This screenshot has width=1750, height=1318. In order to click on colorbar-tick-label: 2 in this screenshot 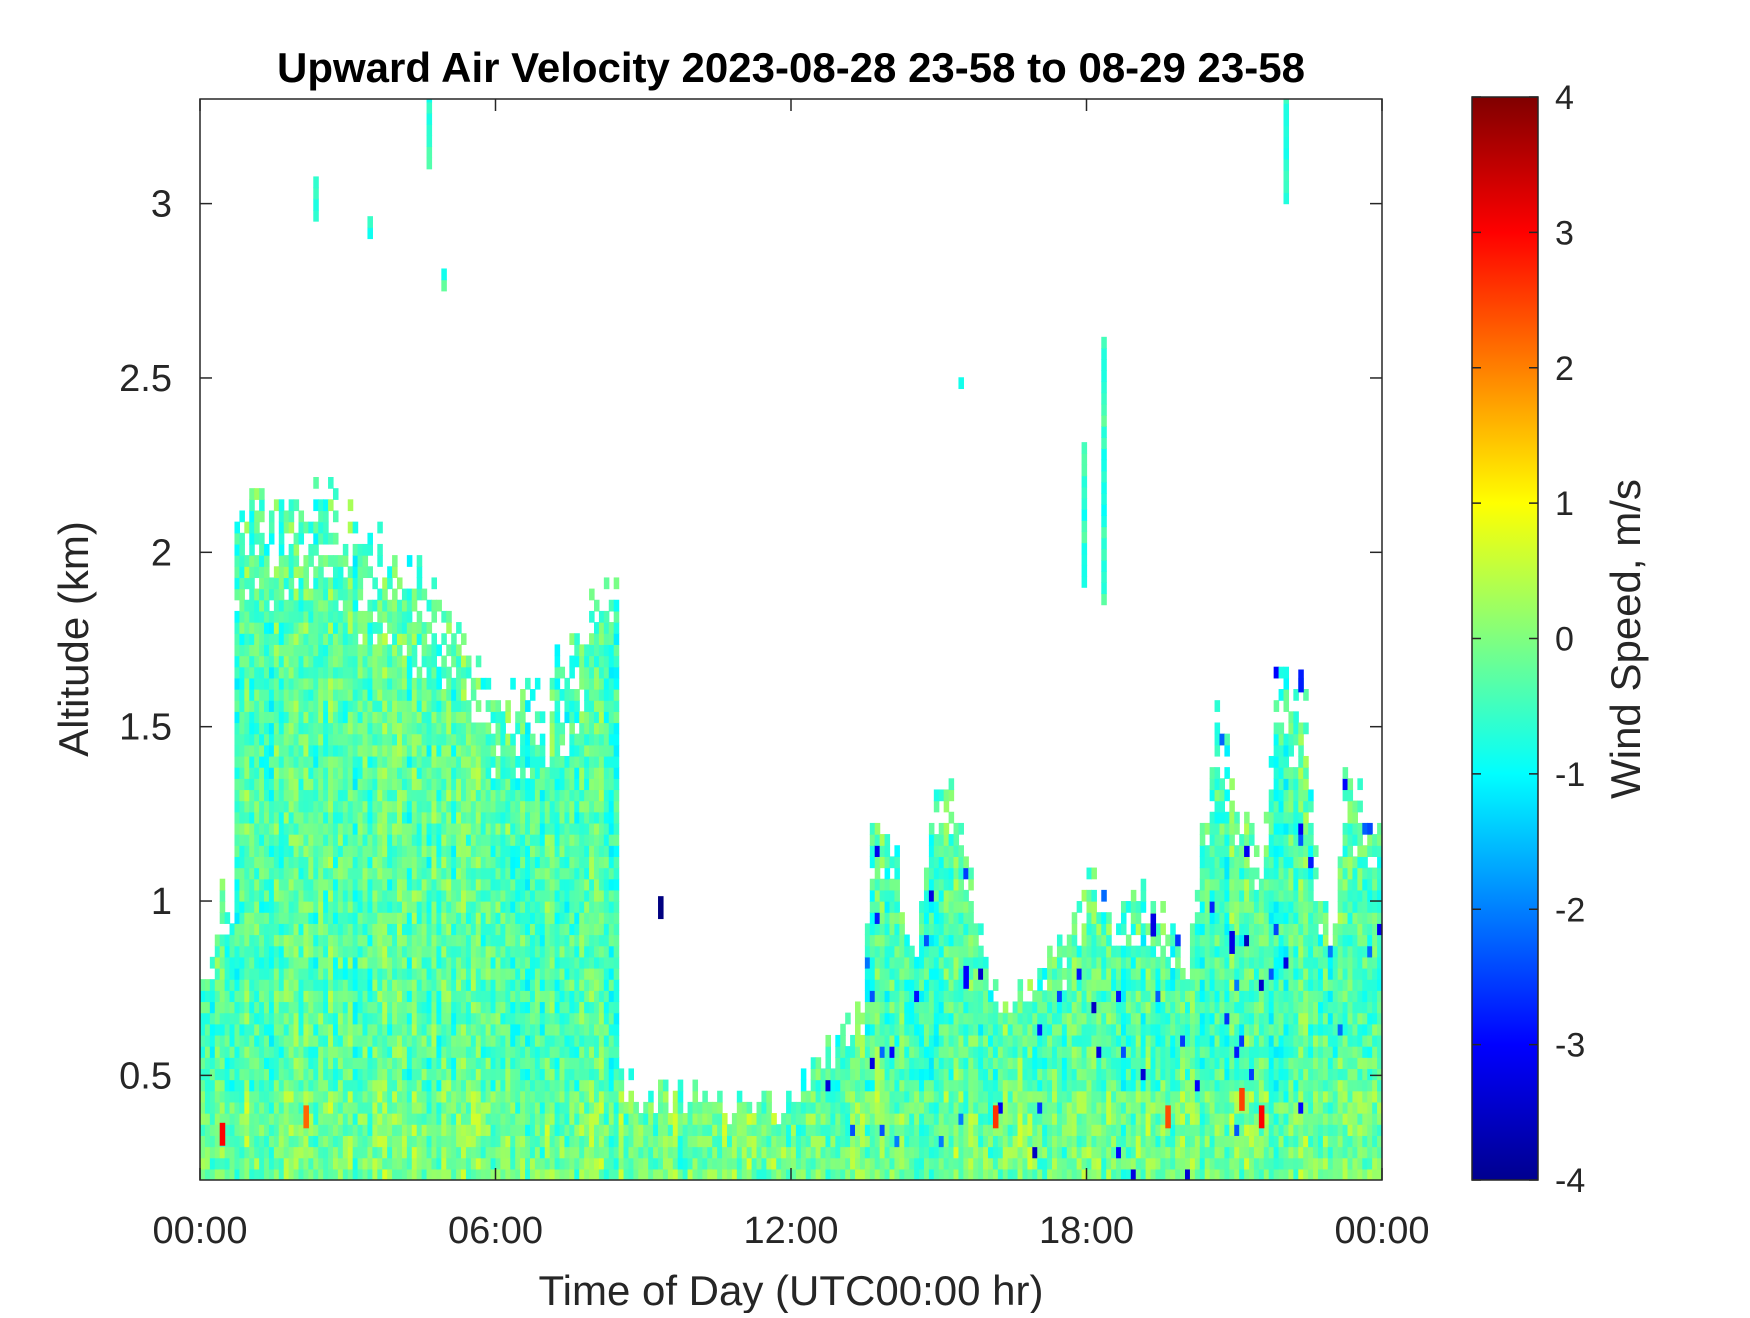, I will do `click(1564, 369)`.